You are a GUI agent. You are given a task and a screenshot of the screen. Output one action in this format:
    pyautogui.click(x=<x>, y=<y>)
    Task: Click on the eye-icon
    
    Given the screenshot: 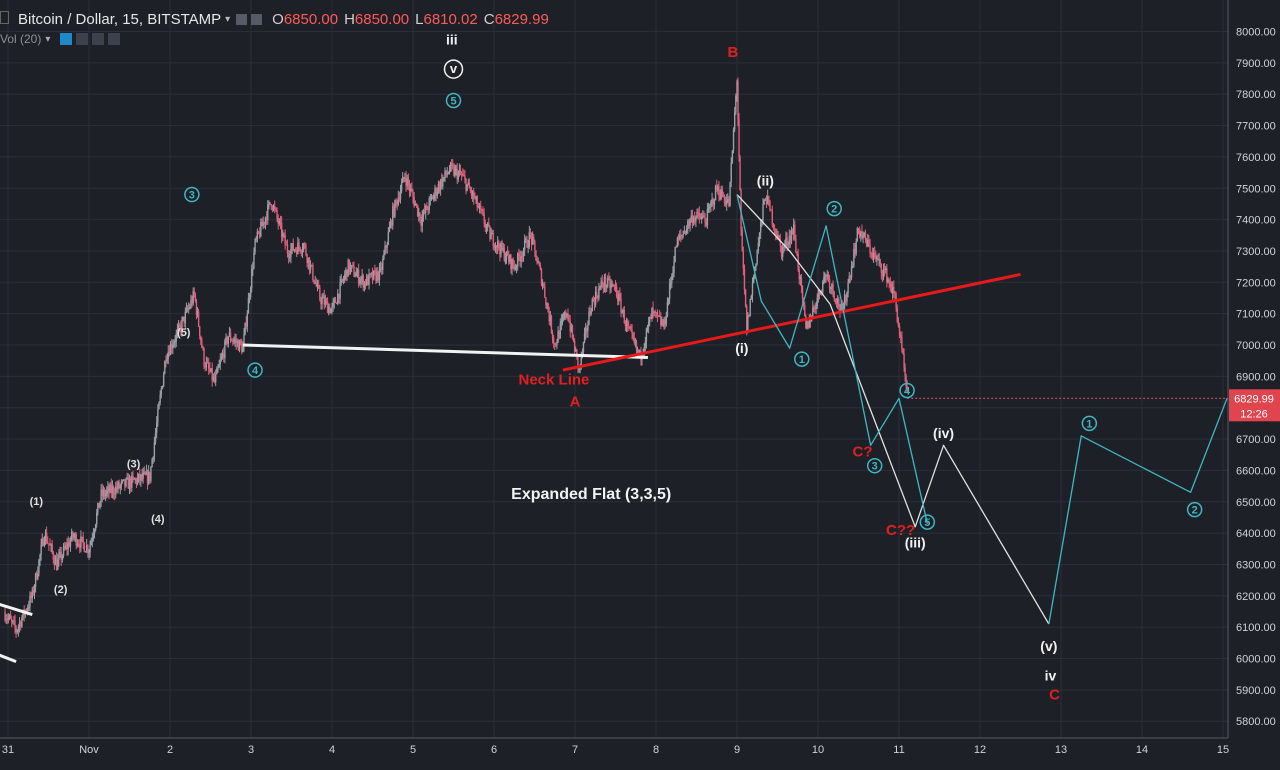 What is the action you would take?
    pyautogui.click(x=66, y=39)
    